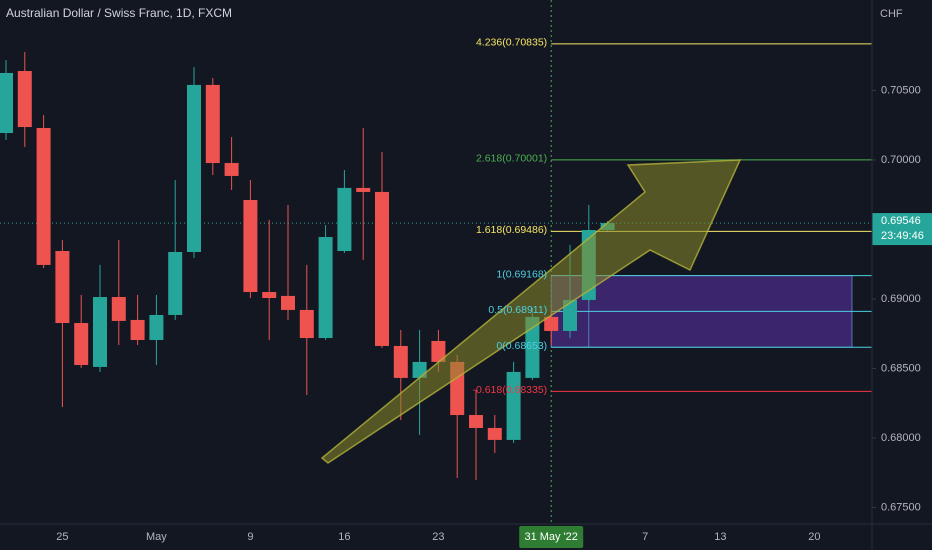 The width and height of the screenshot is (932, 550). What do you see at coordinates (250, 537) in the screenshot?
I see `x-tick-label: 9` at bounding box center [250, 537].